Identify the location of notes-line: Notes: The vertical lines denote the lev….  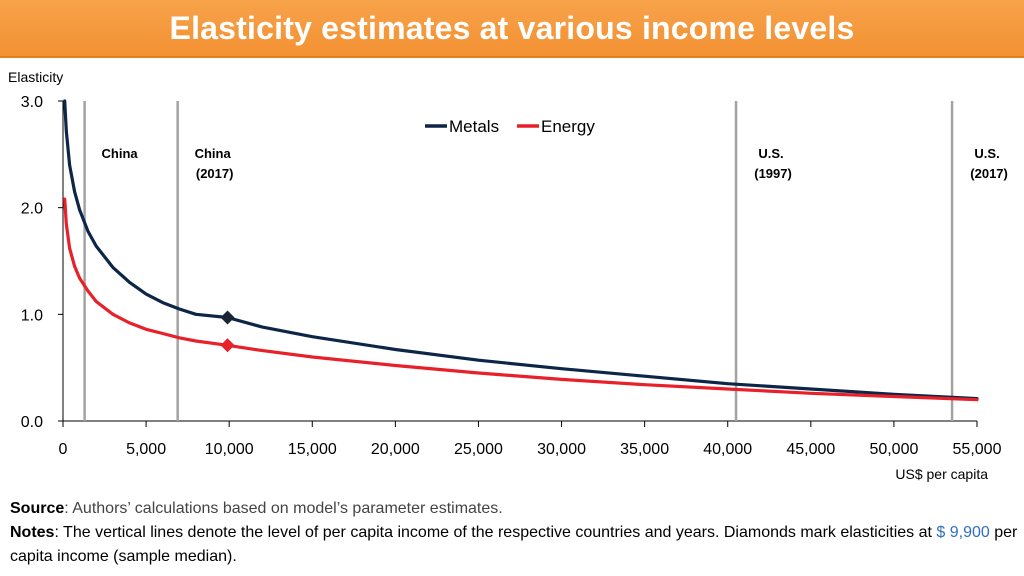
(515, 545).